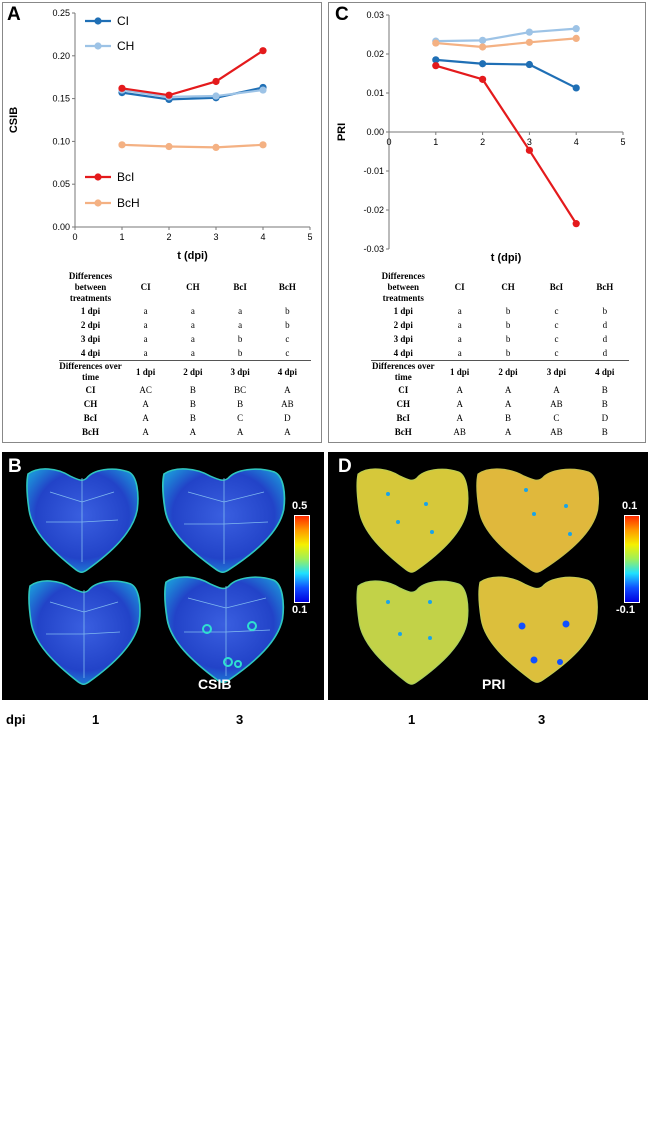  What do you see at coordinates (309, 237) in the screenshot?
I see `x-tick-label: 5` at bounding box center [309, 237].